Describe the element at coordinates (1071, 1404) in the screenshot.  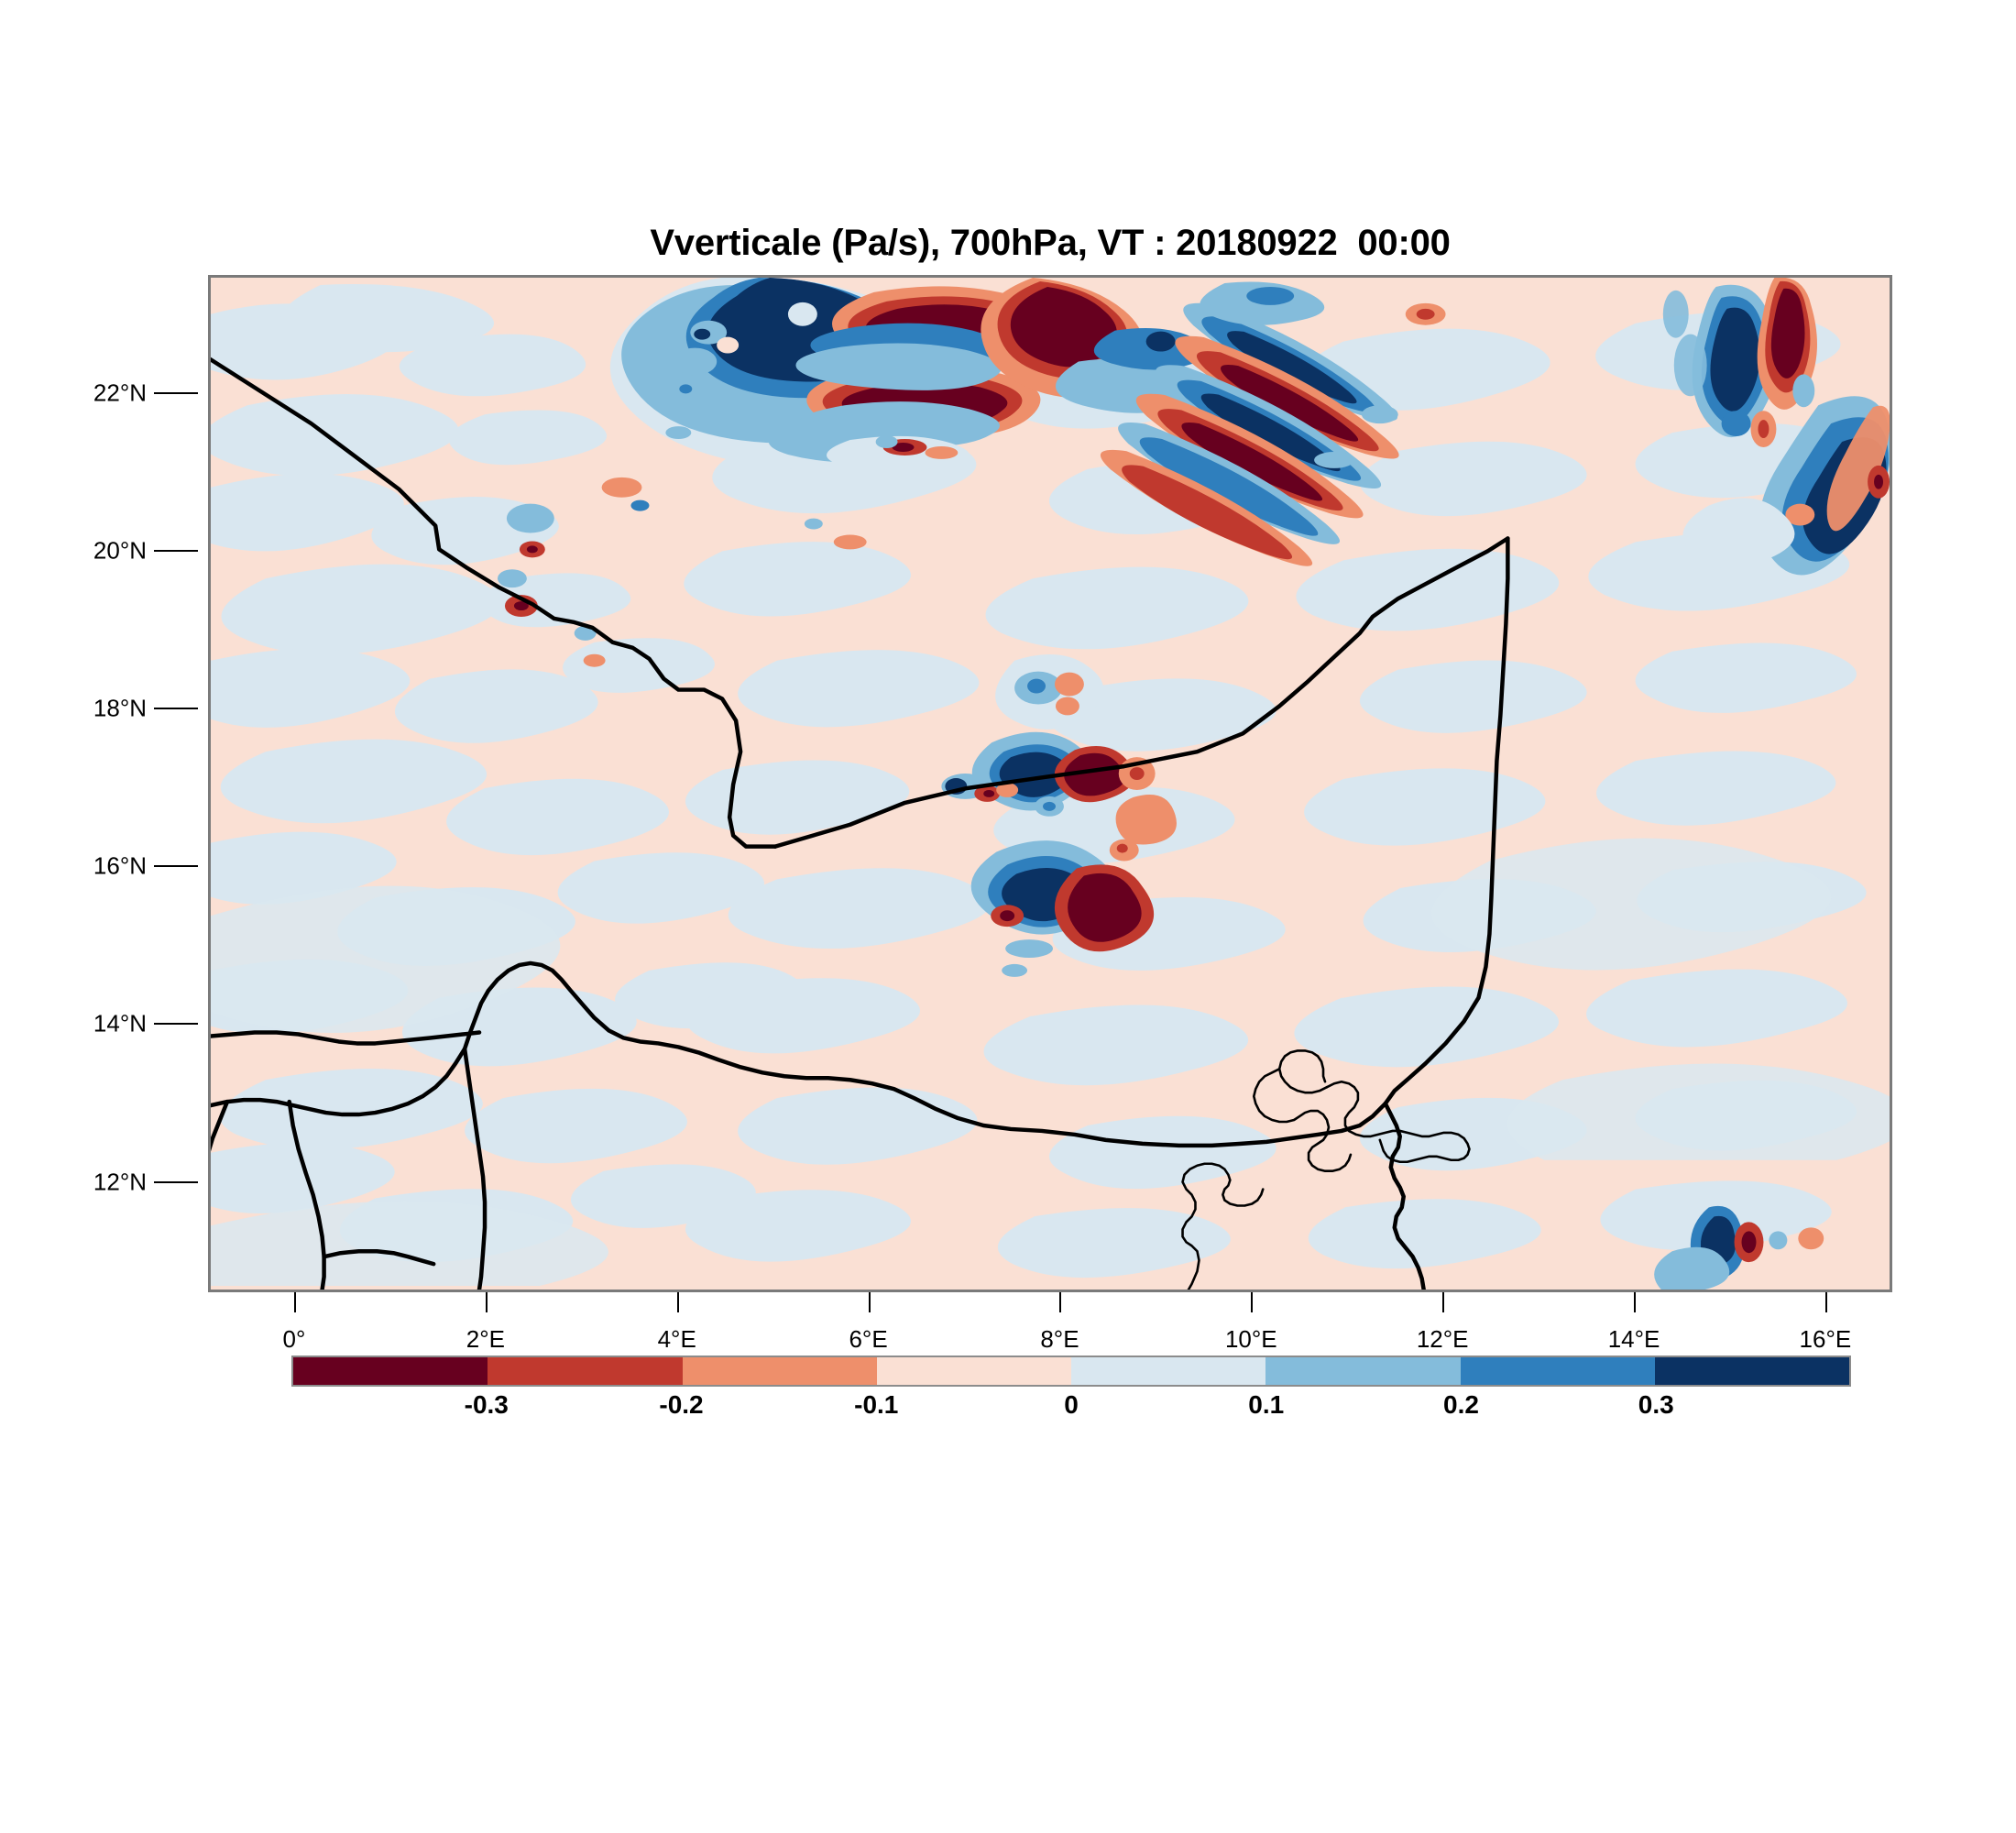
I see `colorbar-tick-label: 0` at that location.